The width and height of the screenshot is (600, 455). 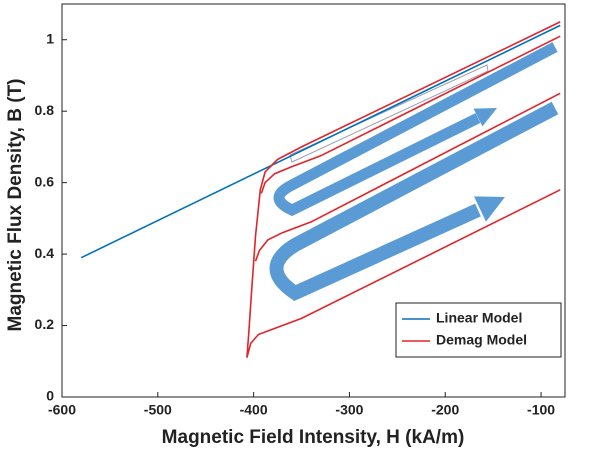 What do you see at coordinates (50, 396) in the screenshot?
I see `y-tick-label: 0` at bounding box center [50, 396].